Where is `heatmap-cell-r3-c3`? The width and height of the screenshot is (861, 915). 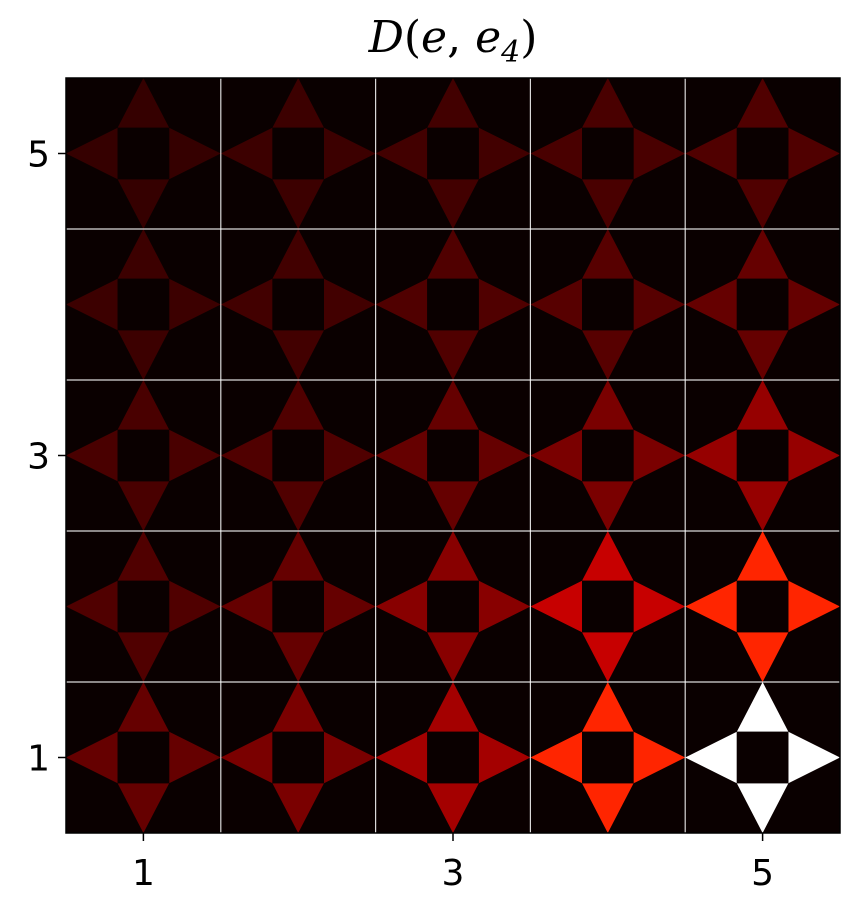 heatmap-cell-r3-c3 is located at coordinates (453, 455).